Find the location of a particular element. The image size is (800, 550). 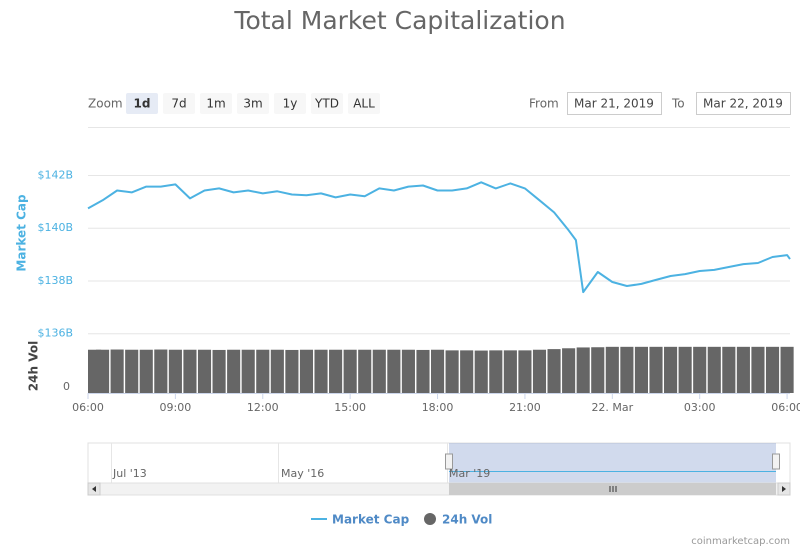

range-button-label: 1d is located at coordinates (142, 104).